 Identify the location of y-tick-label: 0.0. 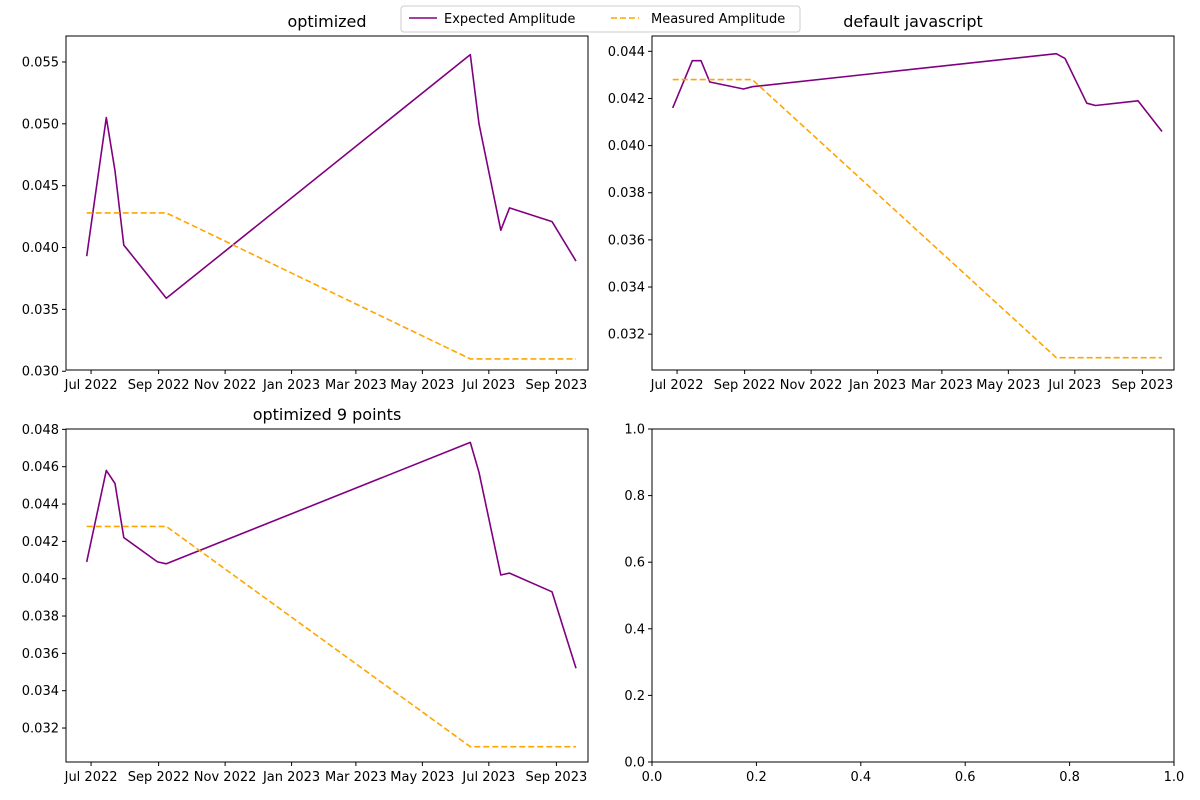
(634, 763).